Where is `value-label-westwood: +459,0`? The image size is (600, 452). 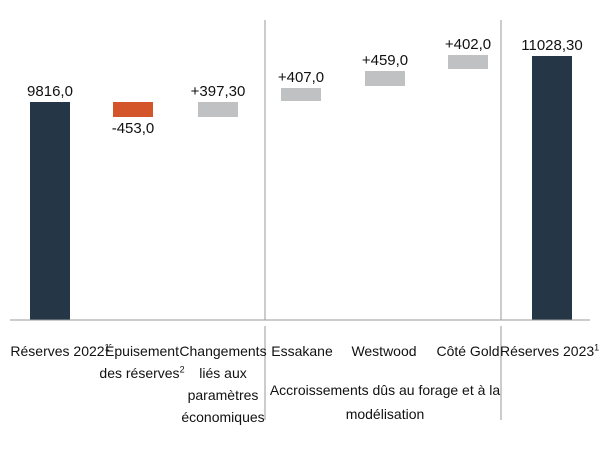 value-label-westwood: +459,0 is located at coordinates (385, 60).